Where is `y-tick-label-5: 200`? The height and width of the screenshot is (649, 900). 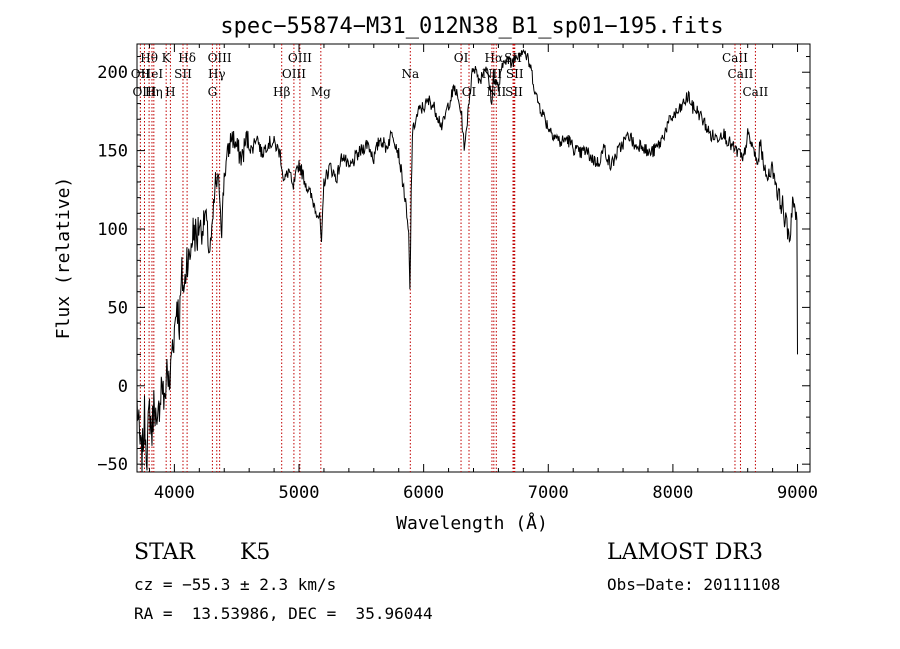
y-tick-label-5: 200 is located at coordinates (112, 73).